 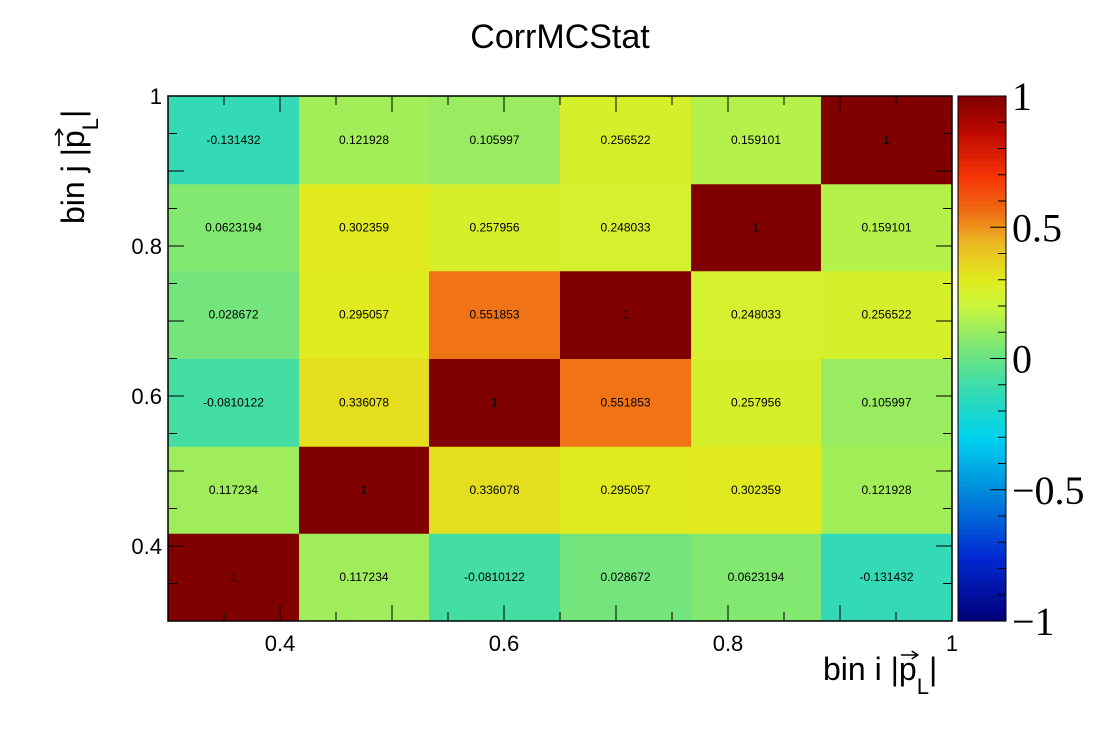 I want to click on cell-value-label: 0.256522, so click(x=886, y=315).